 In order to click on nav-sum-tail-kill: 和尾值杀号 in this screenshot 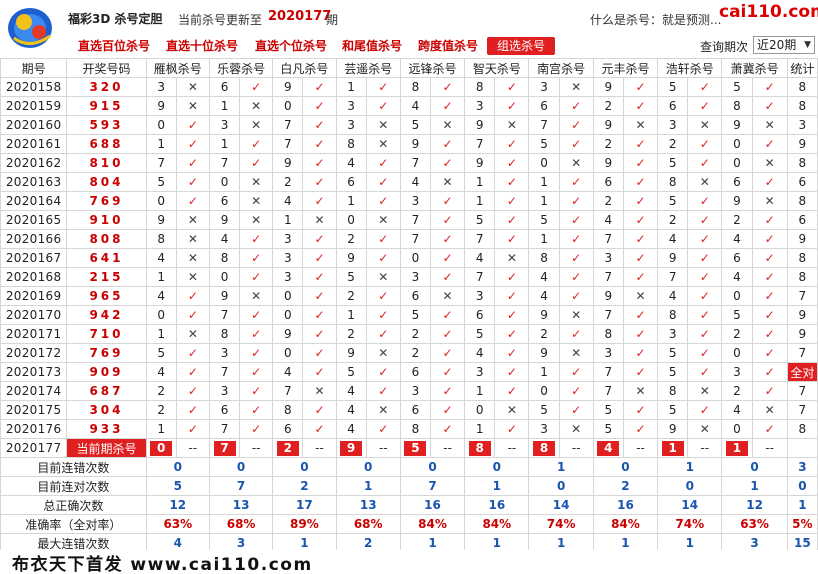, I will do `click(372, 46)`.